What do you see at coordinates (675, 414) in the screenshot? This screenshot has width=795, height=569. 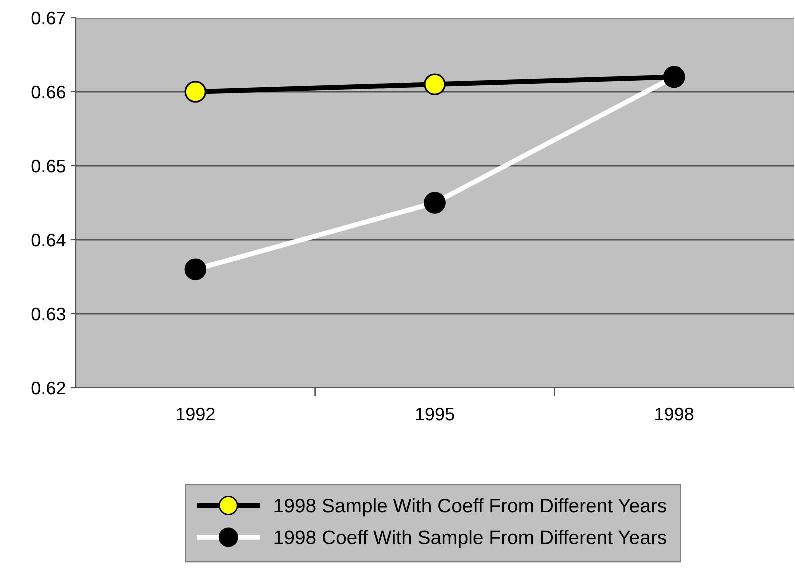 I see `x-tick-label: 1998` at bounding box center [675, 414].